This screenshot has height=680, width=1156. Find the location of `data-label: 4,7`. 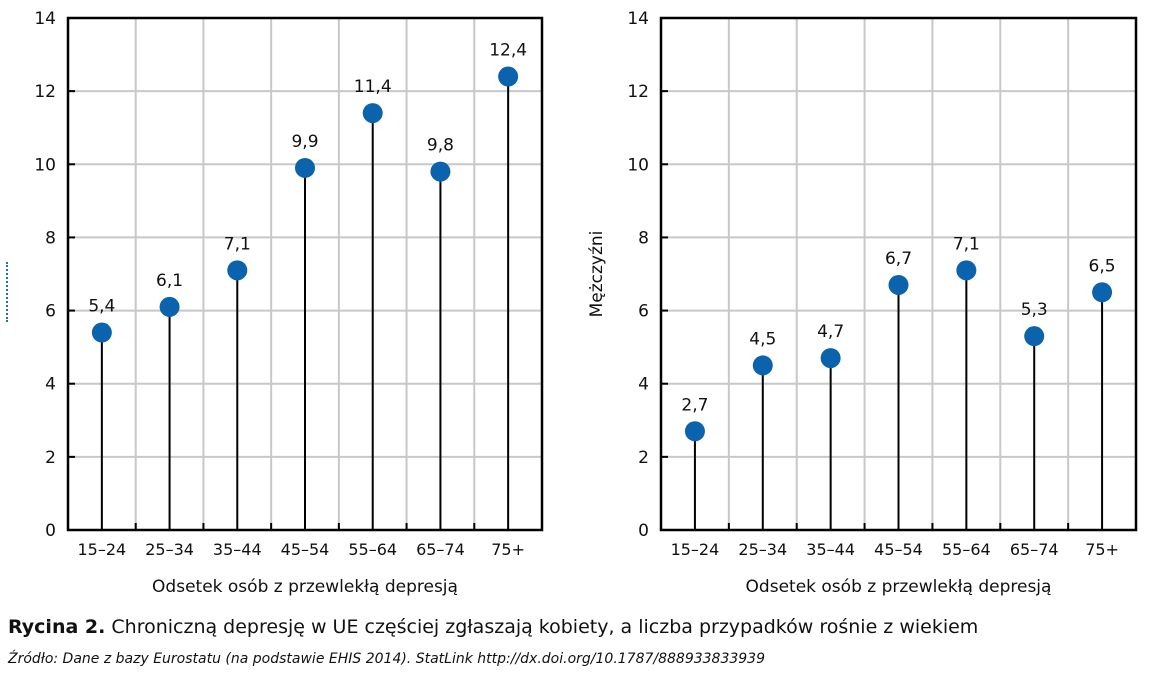

data-label: 4,7 is located at coordinates (830, 332).